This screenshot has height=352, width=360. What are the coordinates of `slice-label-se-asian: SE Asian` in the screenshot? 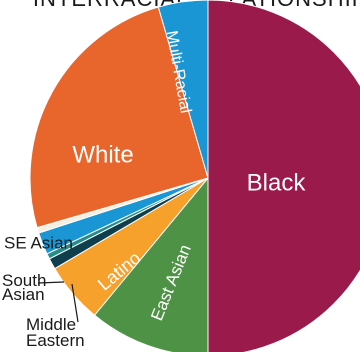 It's located at (38, 242).